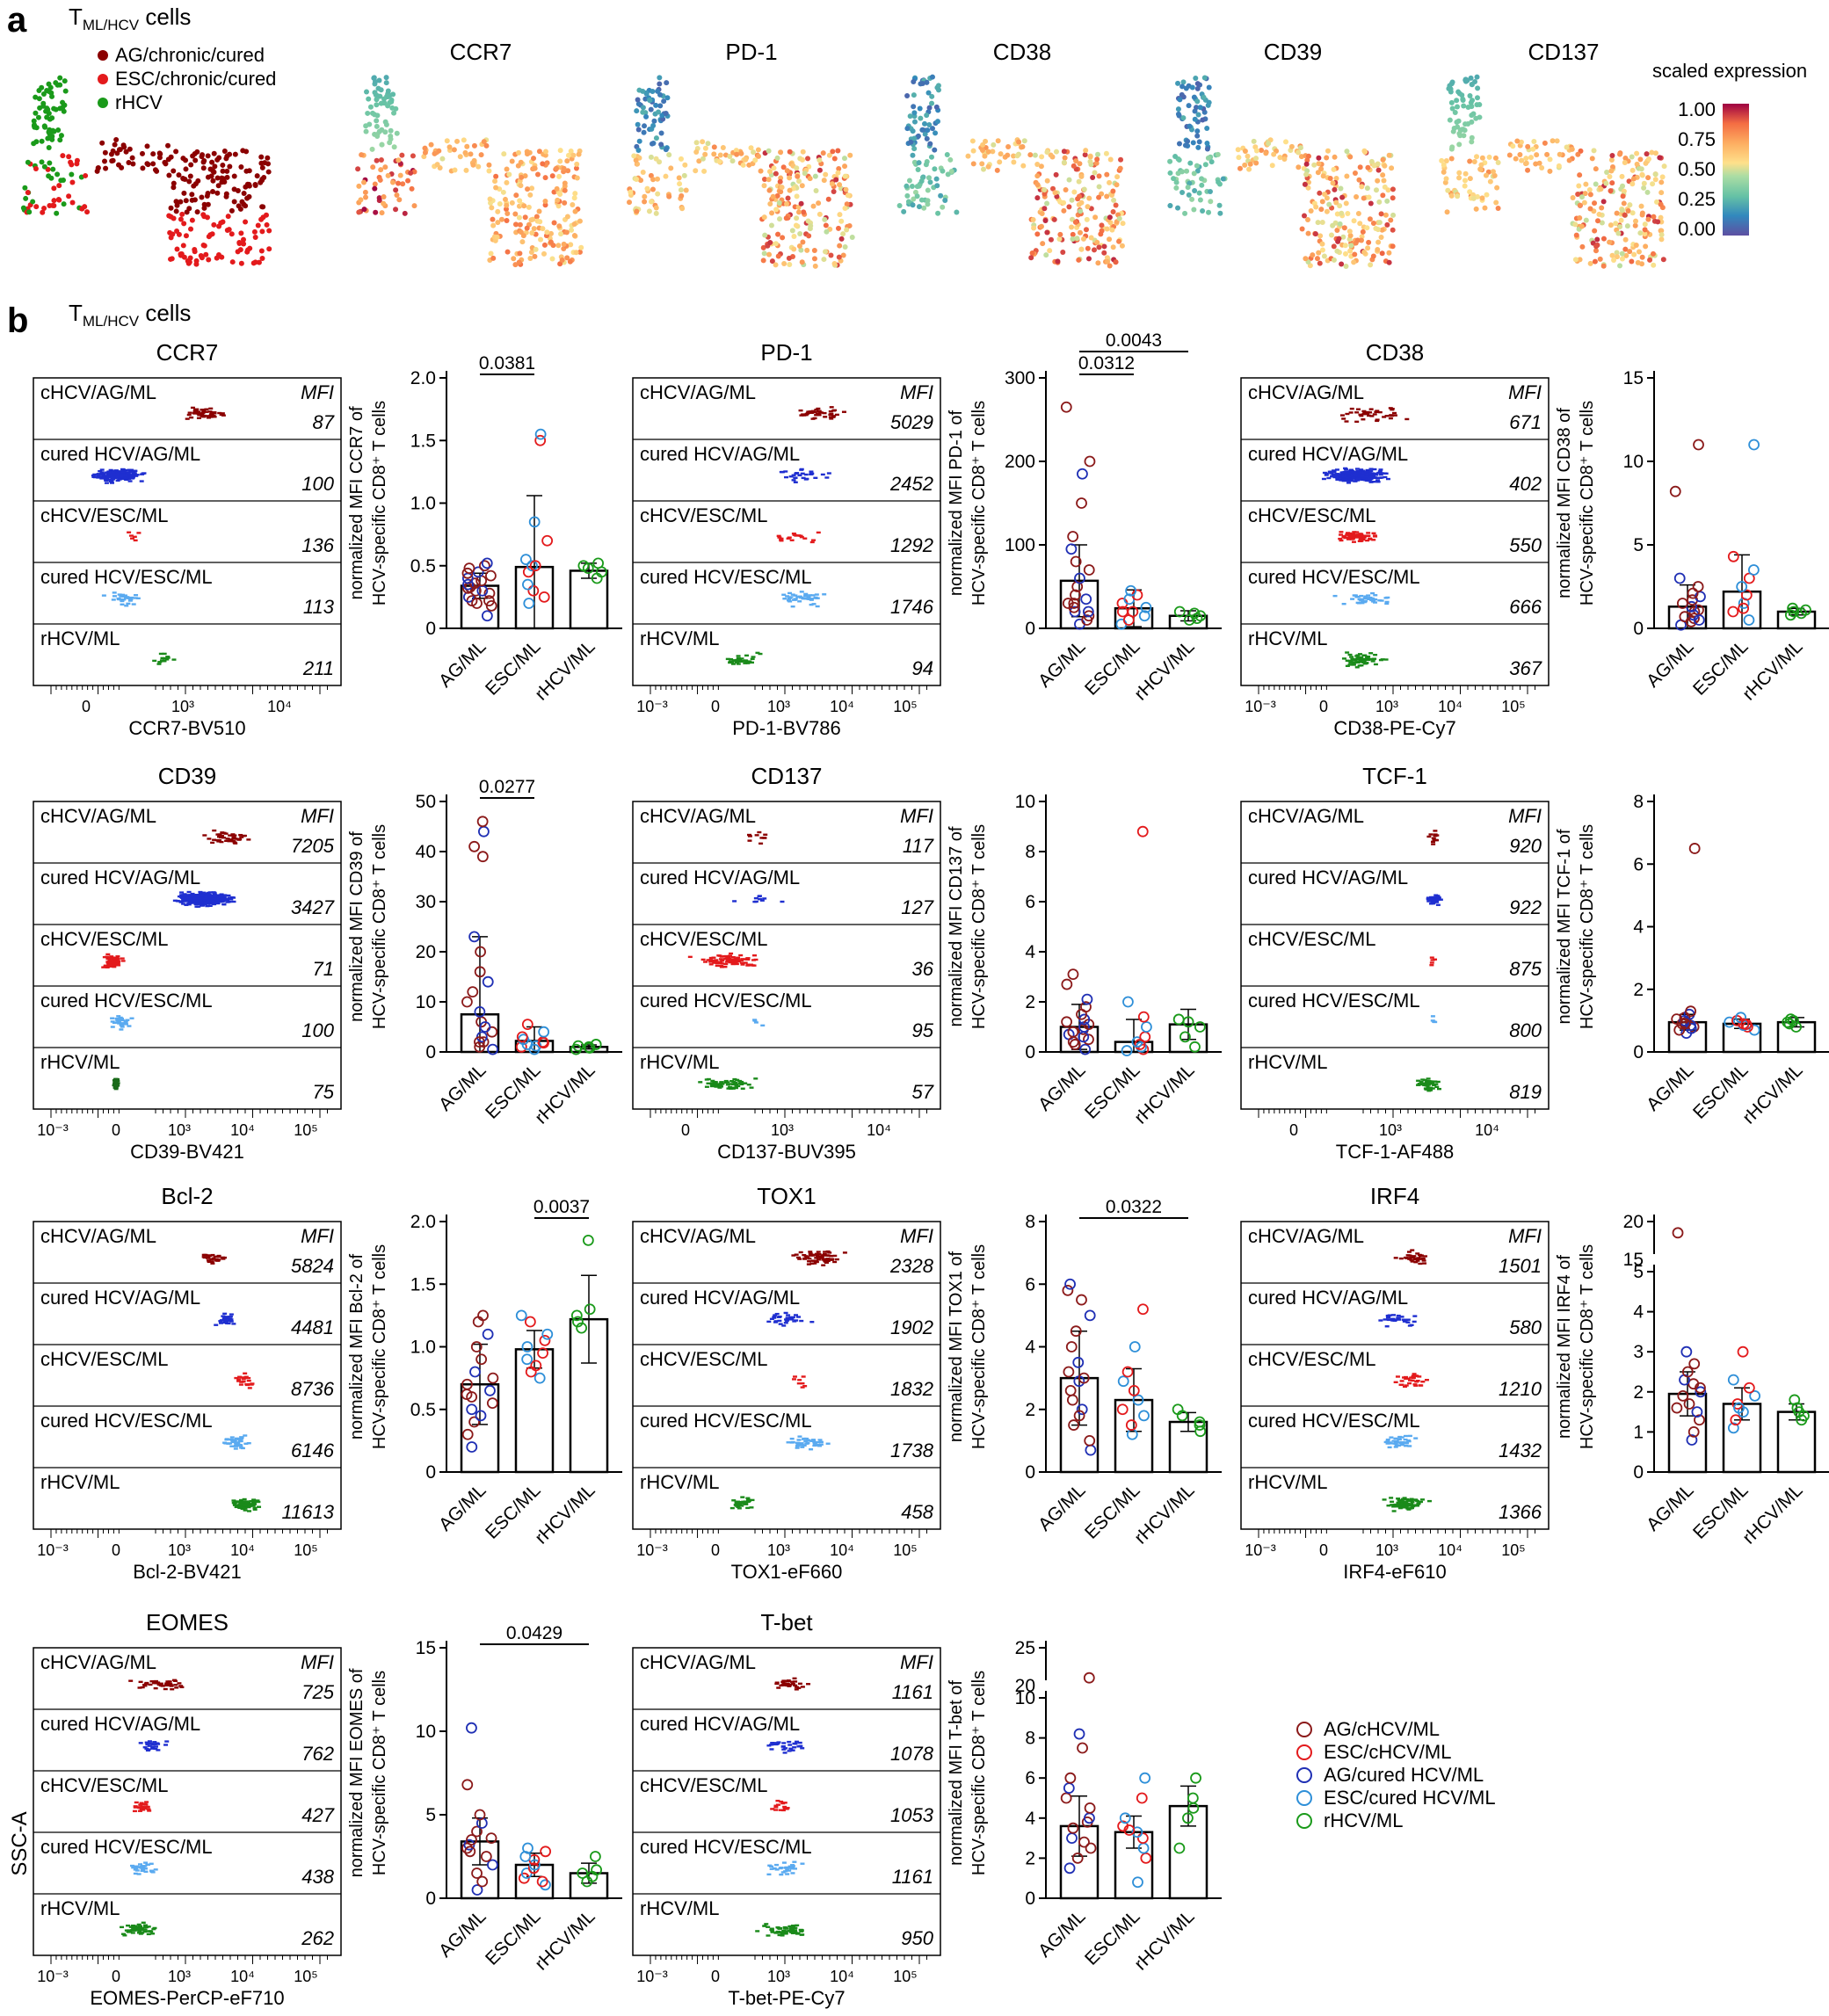 The image size is (1829, 2016). I want to click on x-tick-label: AG/ML, so click(1670, 663).